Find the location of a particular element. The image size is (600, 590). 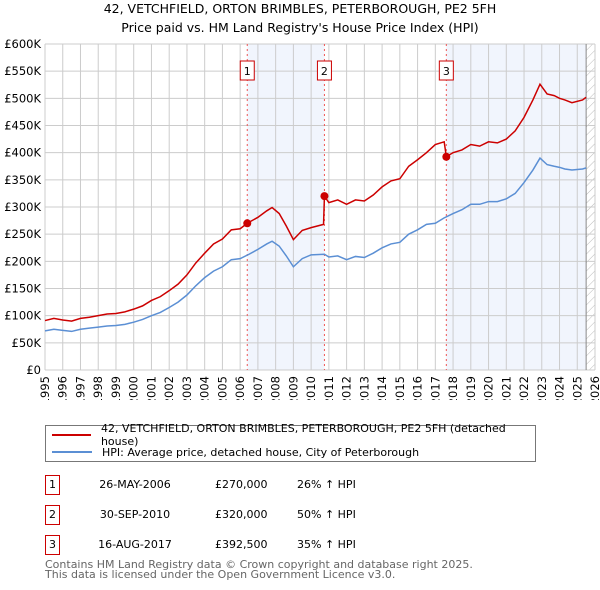

x-tick-label: 2006 is located at coordinates (240, 388).